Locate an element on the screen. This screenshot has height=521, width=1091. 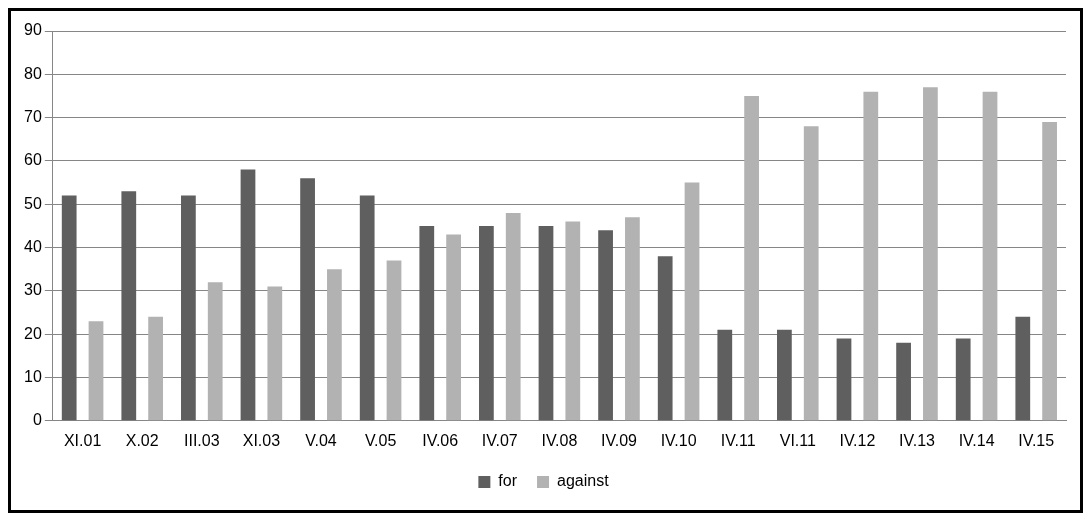
x-tick-label: V.04 is located at coordinates (321, 440).